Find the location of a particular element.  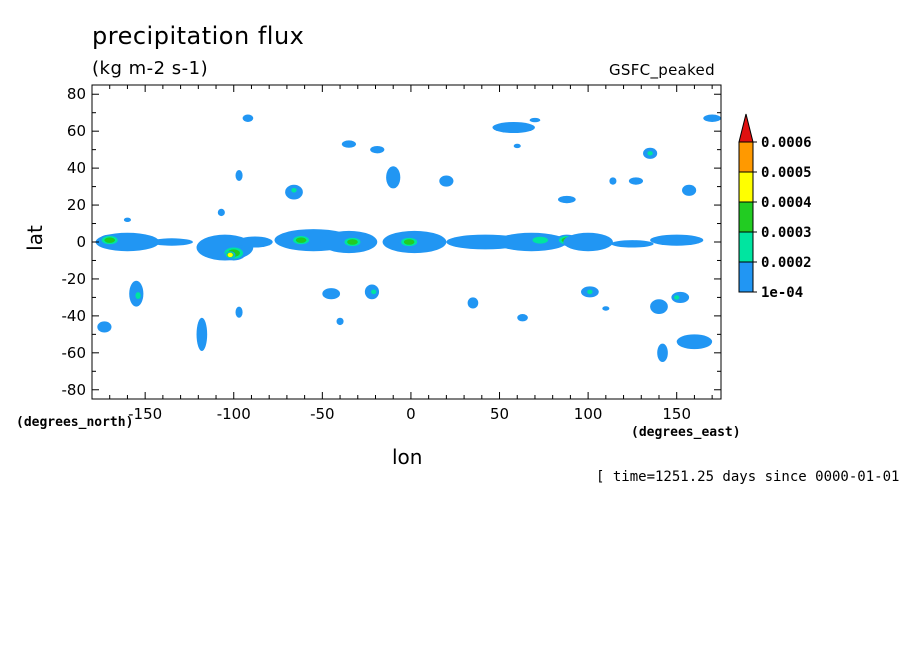

y-tick-label: 40 is located at coordinates (76, 168).